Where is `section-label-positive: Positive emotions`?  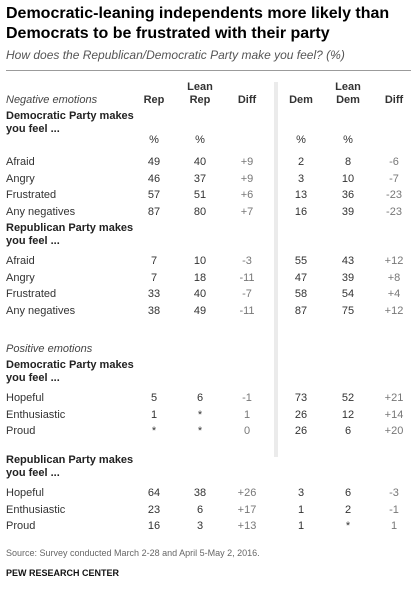 section-label-positive: Positive emotions is located at coordinates (49, 349).